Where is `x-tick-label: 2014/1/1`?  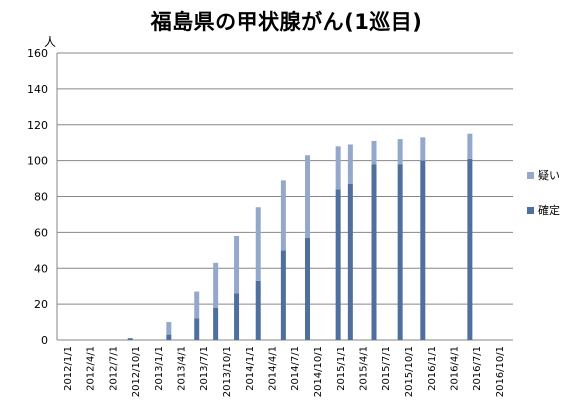
x-tick-label: 2014/1/1 is located at coordinates (250, 368).